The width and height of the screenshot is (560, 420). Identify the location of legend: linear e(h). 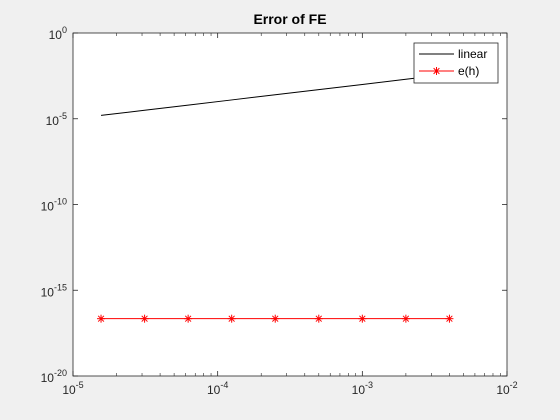
(456, 63).